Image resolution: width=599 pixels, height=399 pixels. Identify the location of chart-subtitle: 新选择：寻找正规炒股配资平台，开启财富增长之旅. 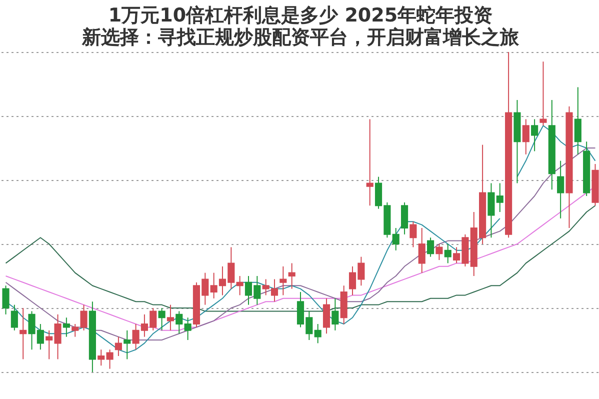
(300, 37).